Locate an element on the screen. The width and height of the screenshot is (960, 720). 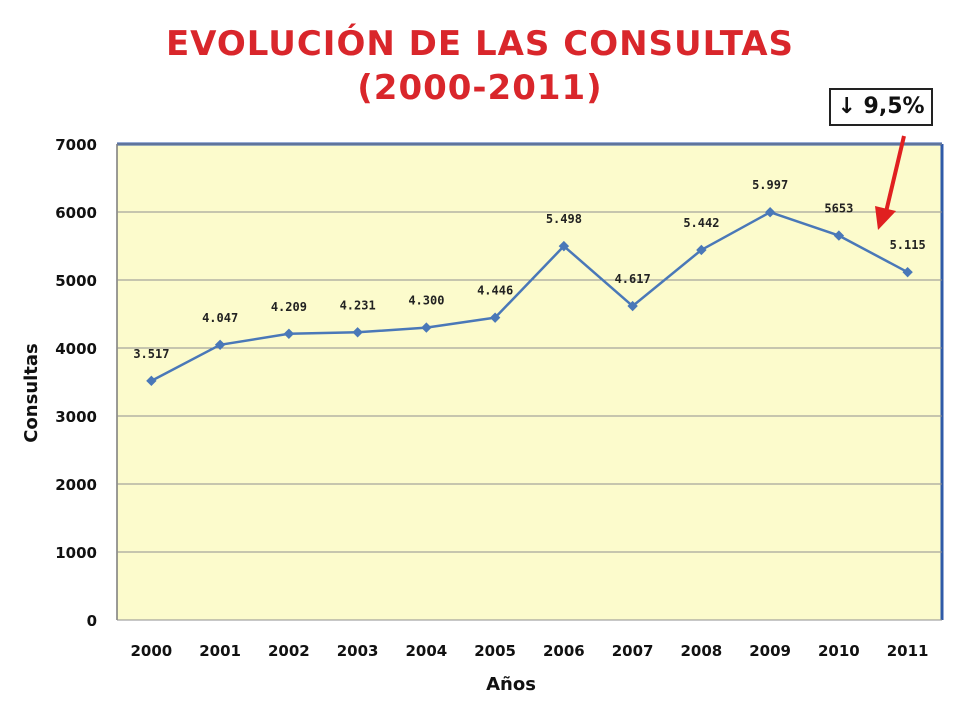
x-tick-label: 2010 is located at coordinates (839, 651).